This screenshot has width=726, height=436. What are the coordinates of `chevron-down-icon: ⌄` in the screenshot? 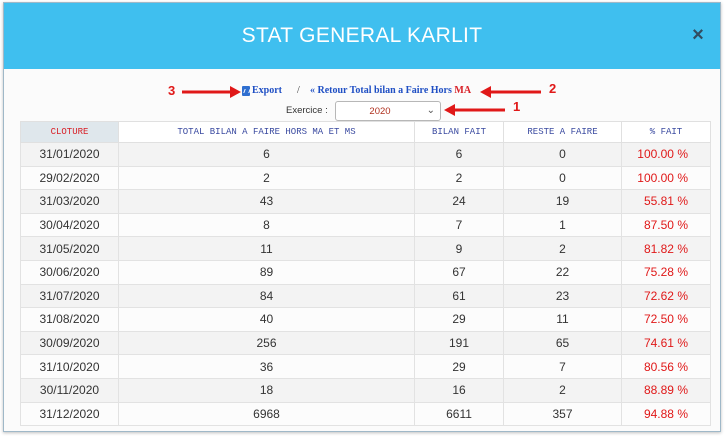 It's located at (430, 110).